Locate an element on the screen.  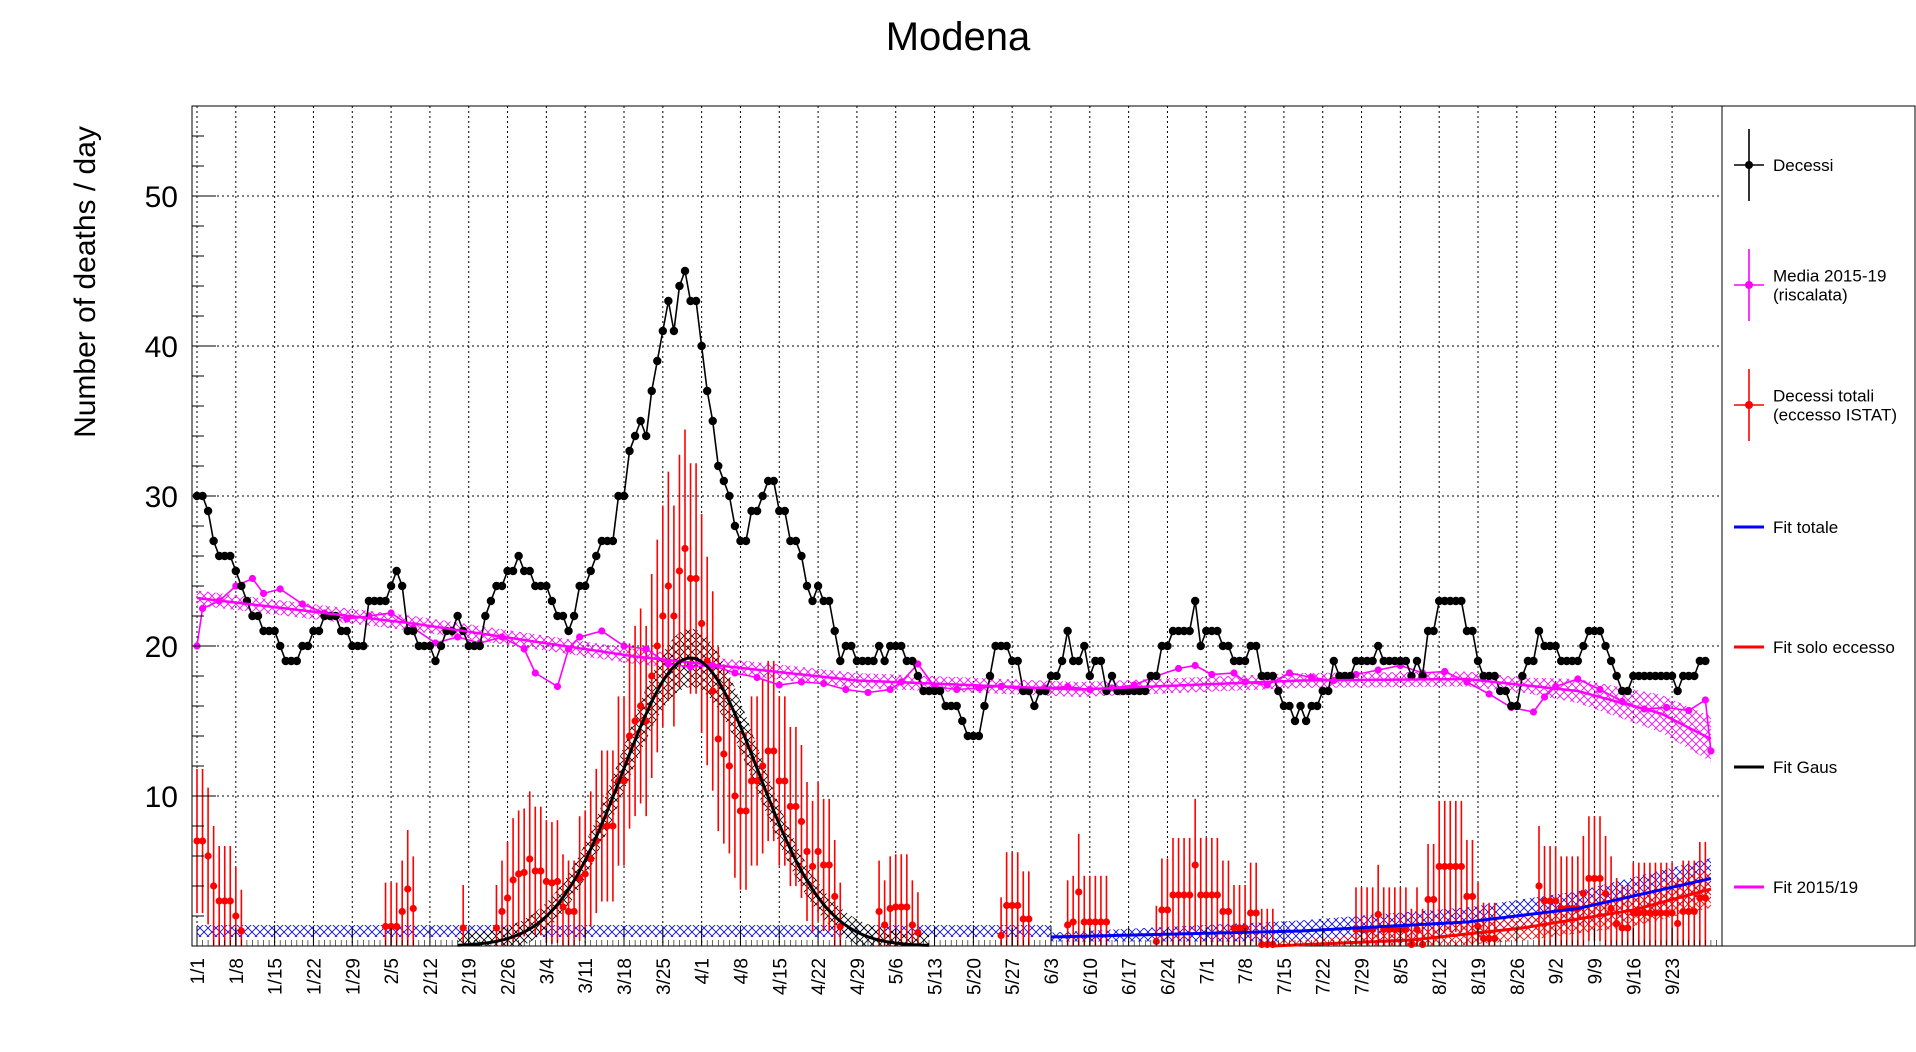
x-tick-label: 6/3 is located at coordinates (1052, 971).